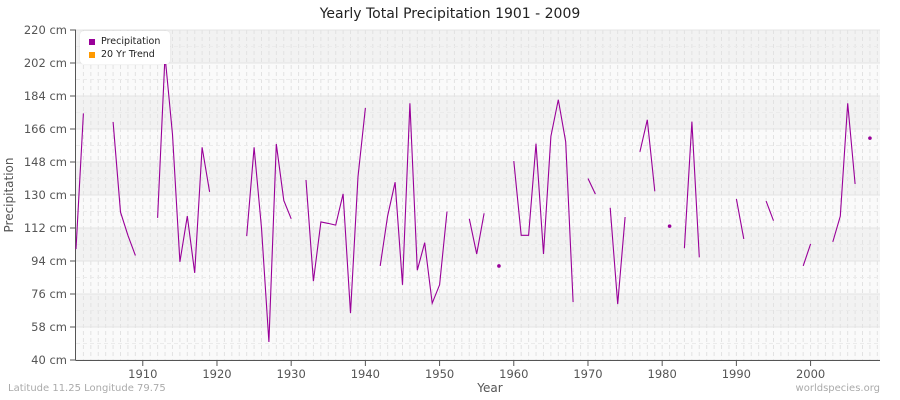  What do you see at coordinates (810, 374) in the screenshot?
I see `x-tick-label: 2000` at bounding box center [810, 374].